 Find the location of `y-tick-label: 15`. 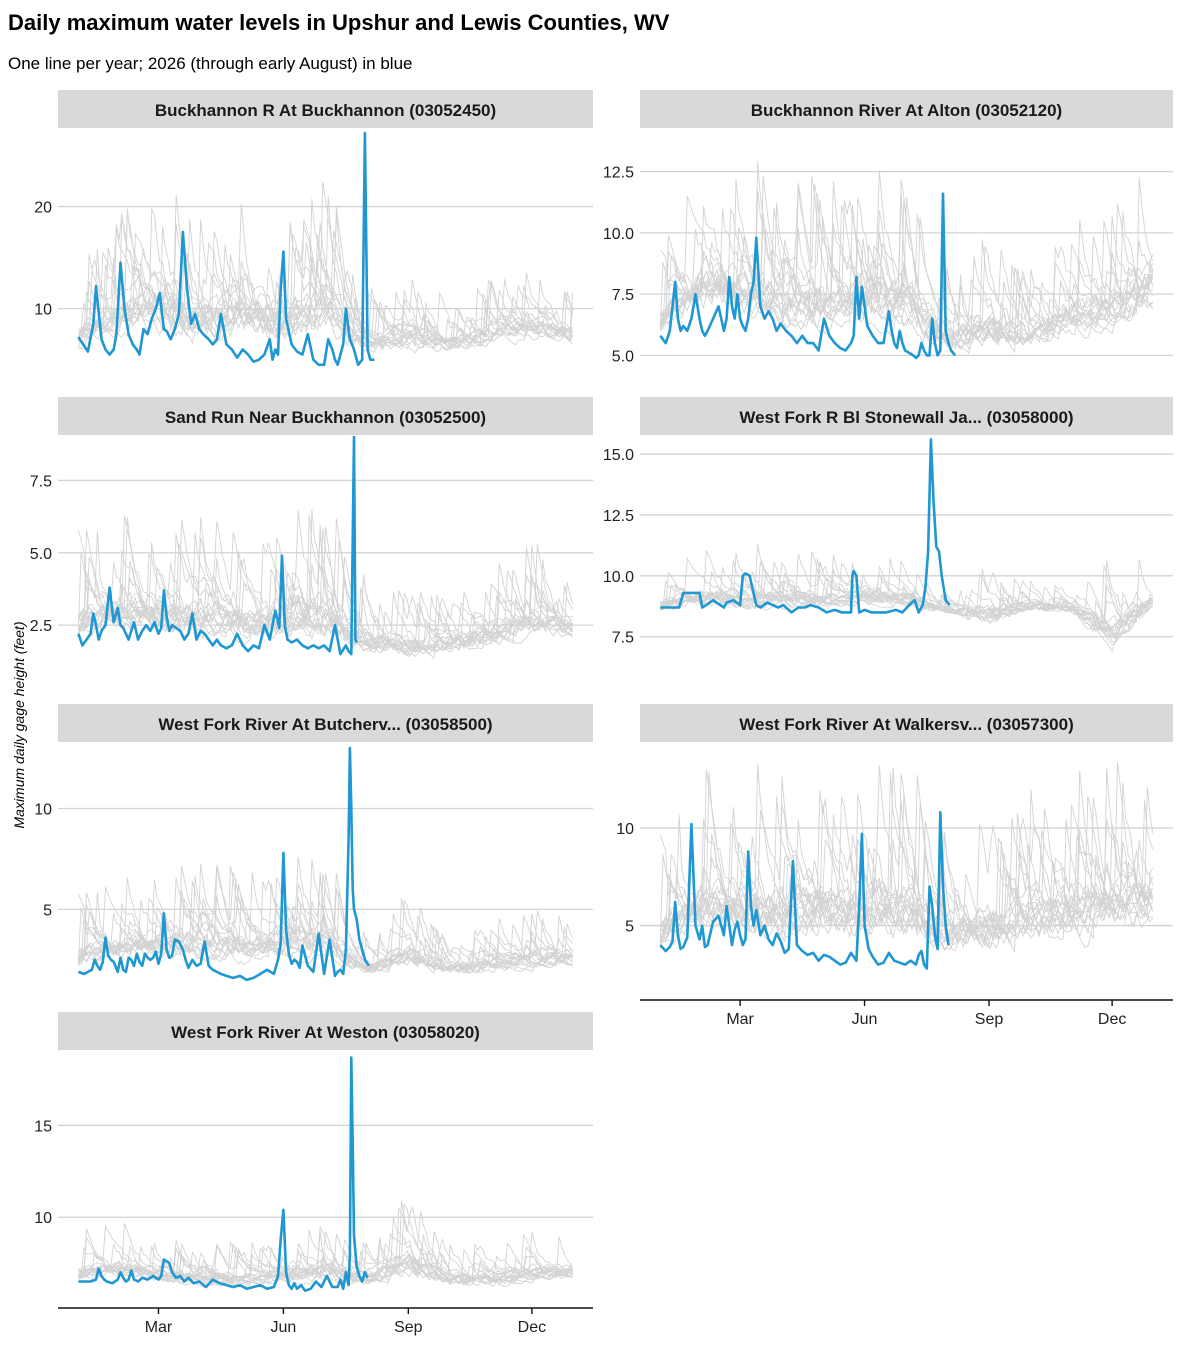

y-tick-label: 15 is located at coordinates (43, 1126).